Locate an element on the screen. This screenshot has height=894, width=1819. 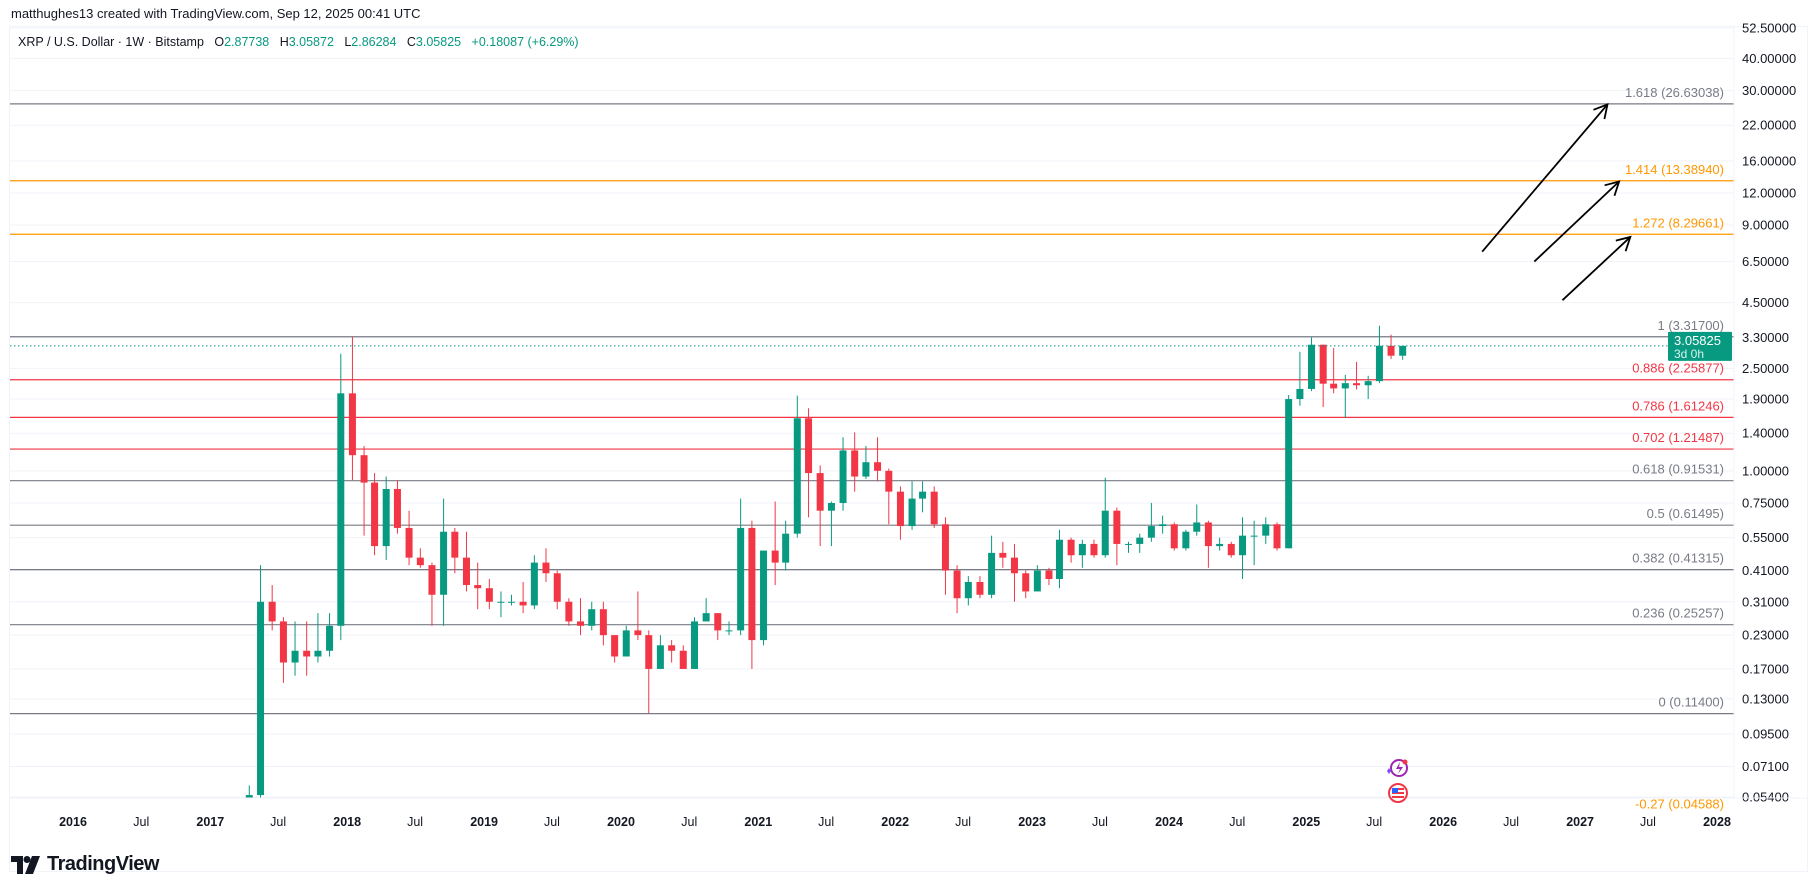
us-flag-icon is located at coordinates (1398, 793).